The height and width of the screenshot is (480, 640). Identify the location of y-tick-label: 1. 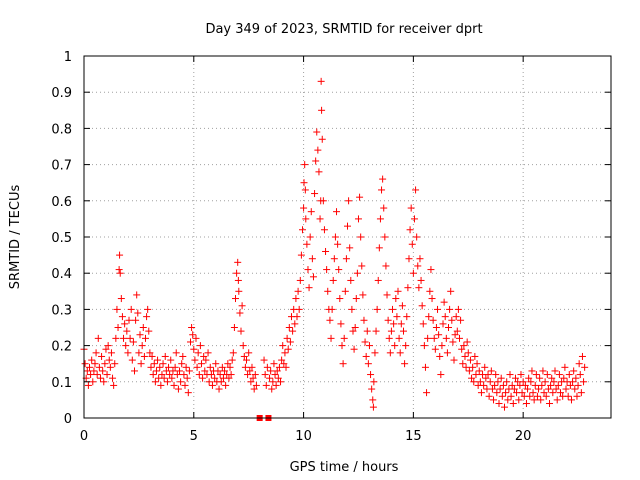
(68, 57).